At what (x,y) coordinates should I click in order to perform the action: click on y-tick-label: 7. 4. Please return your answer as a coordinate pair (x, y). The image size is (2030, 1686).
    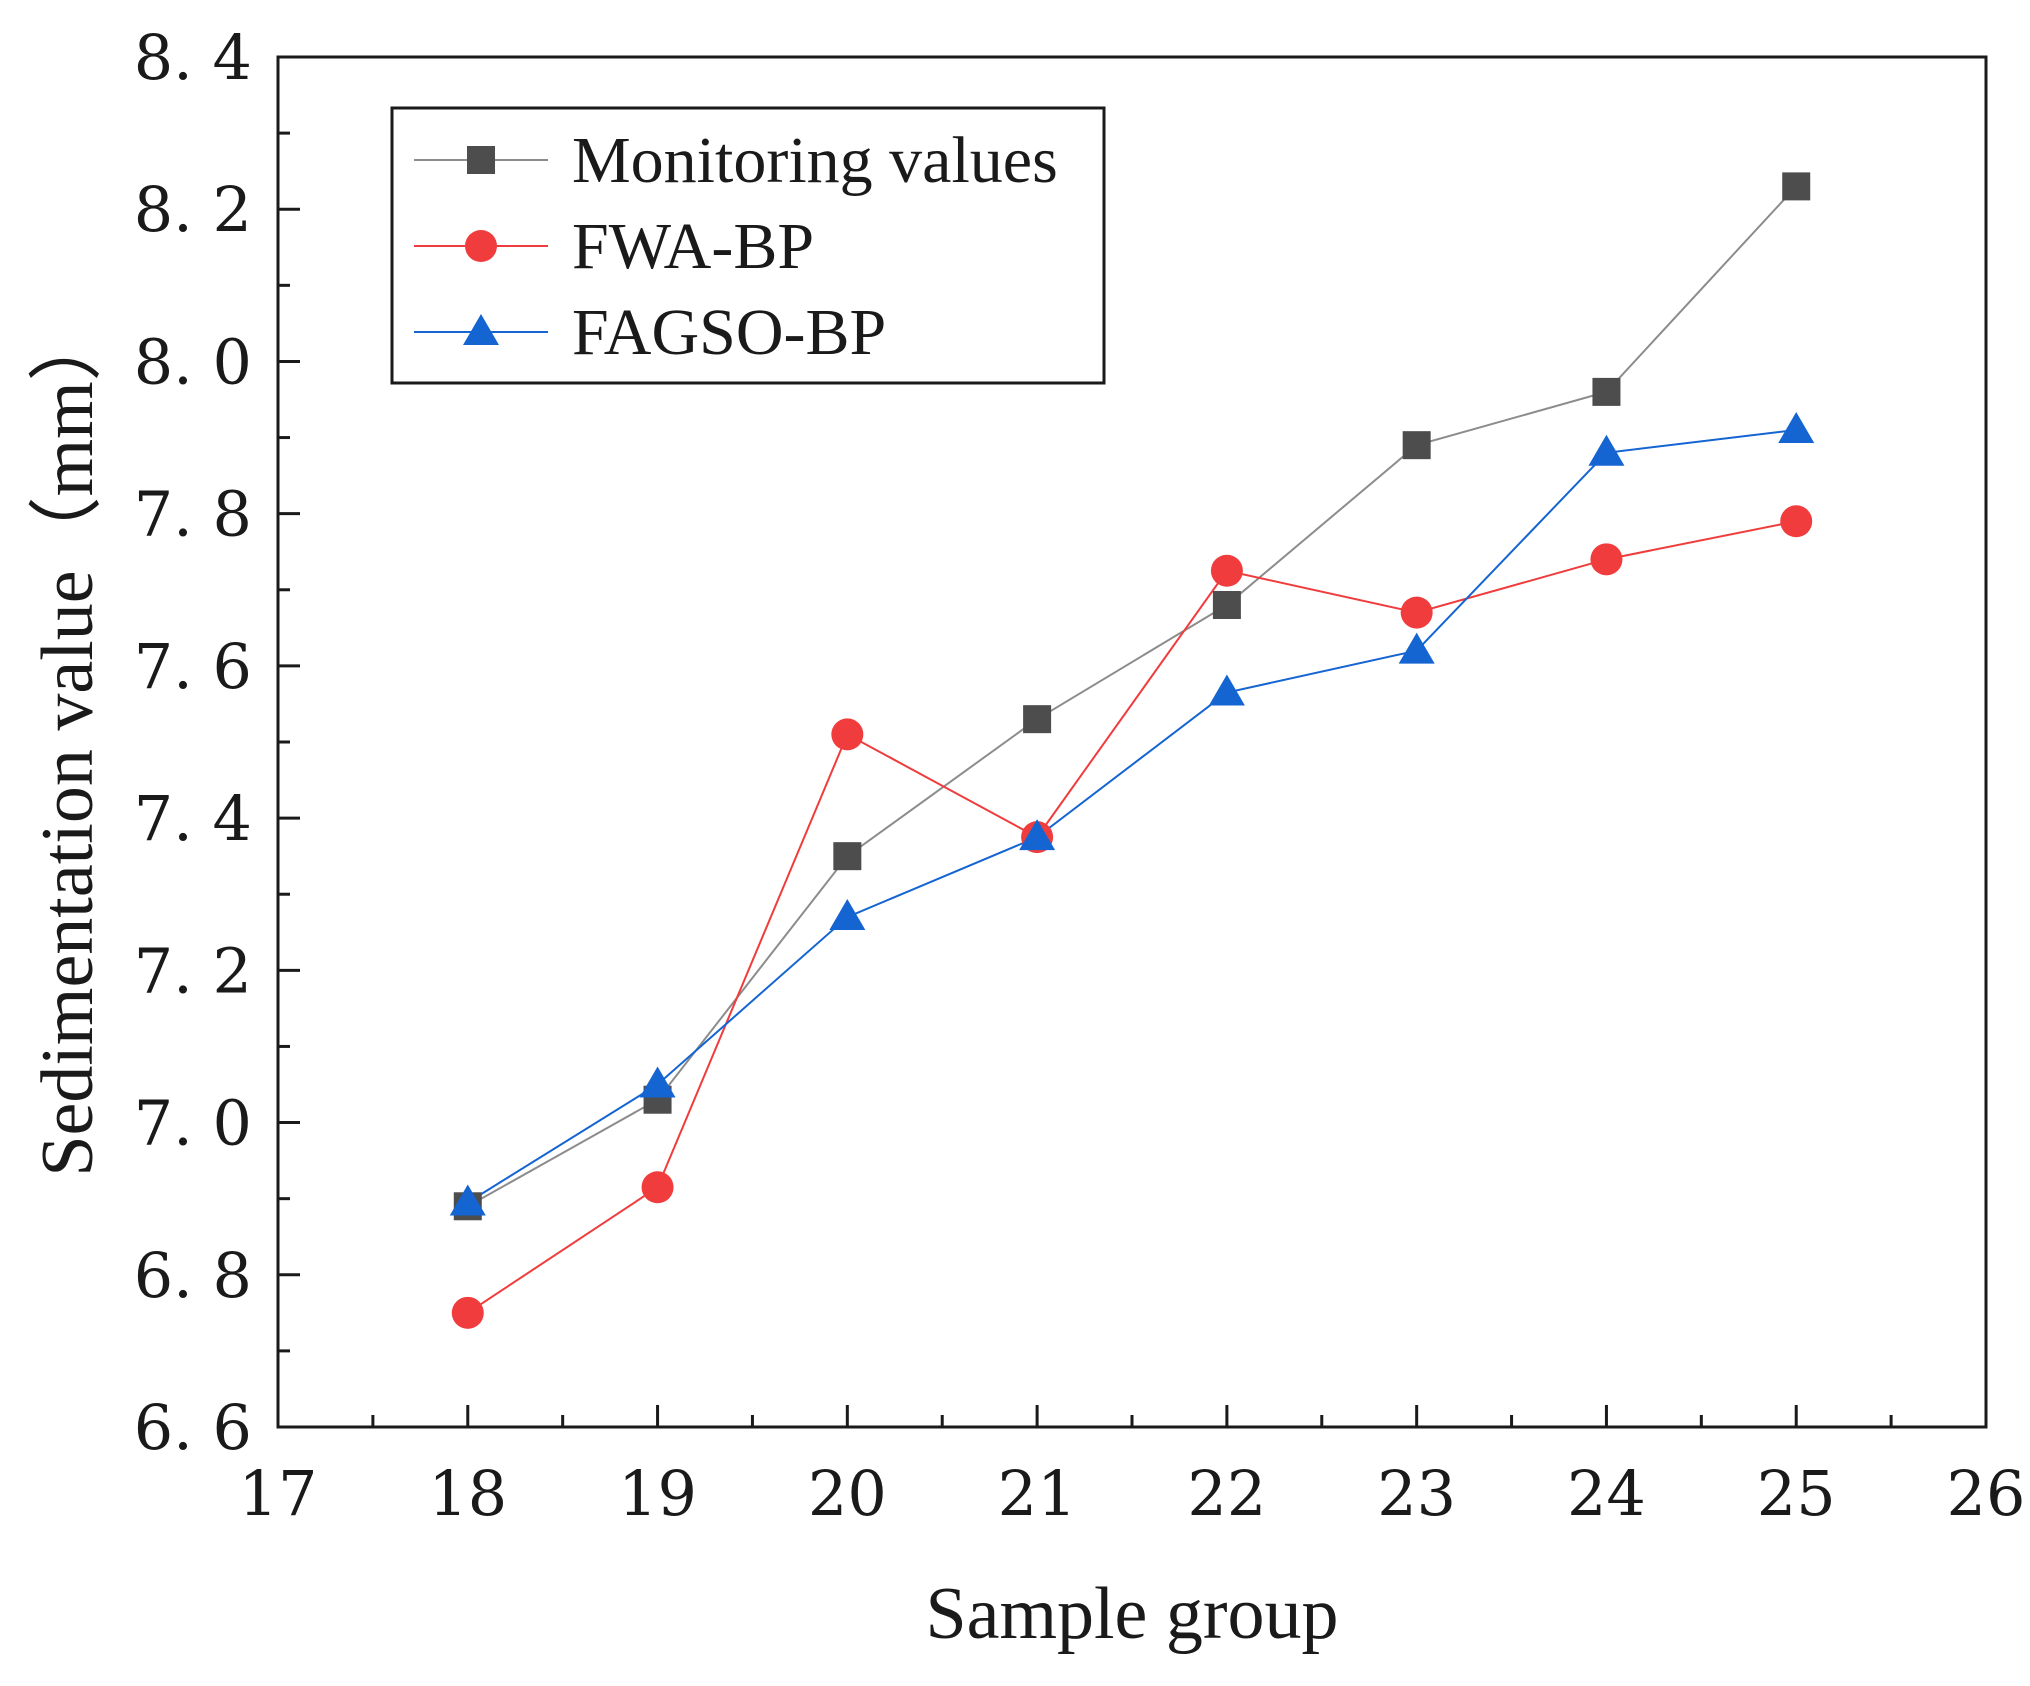
    Looking at the image, I should click on (193, 818).